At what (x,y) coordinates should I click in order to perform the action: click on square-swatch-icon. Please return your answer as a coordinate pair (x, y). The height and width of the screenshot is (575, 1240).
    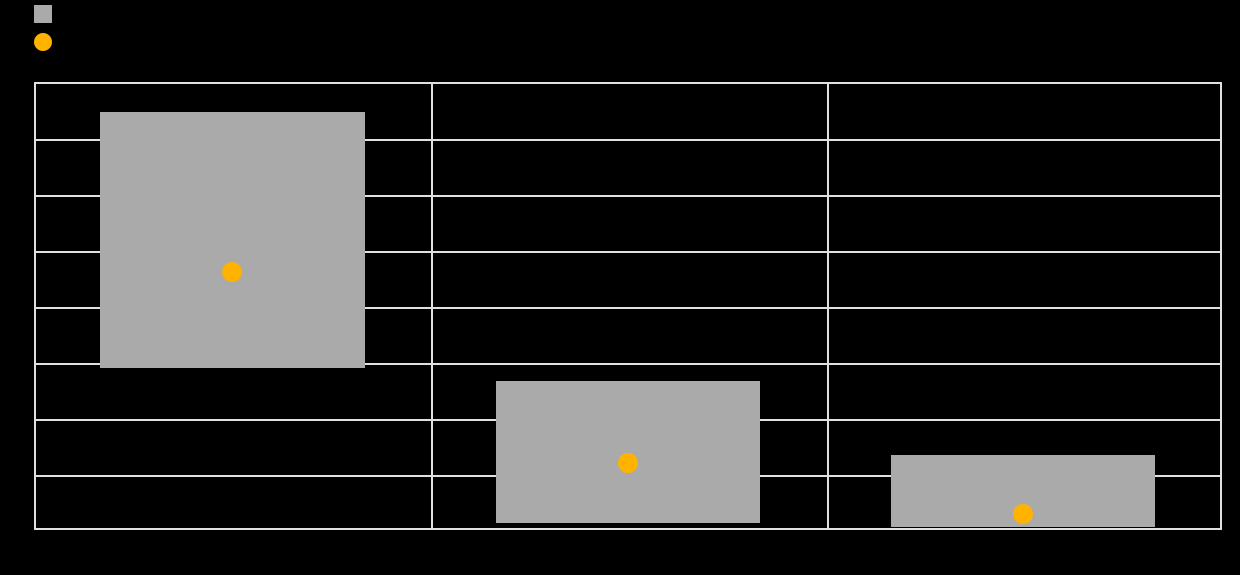
    Looking at the image, I should click on (43, 14).